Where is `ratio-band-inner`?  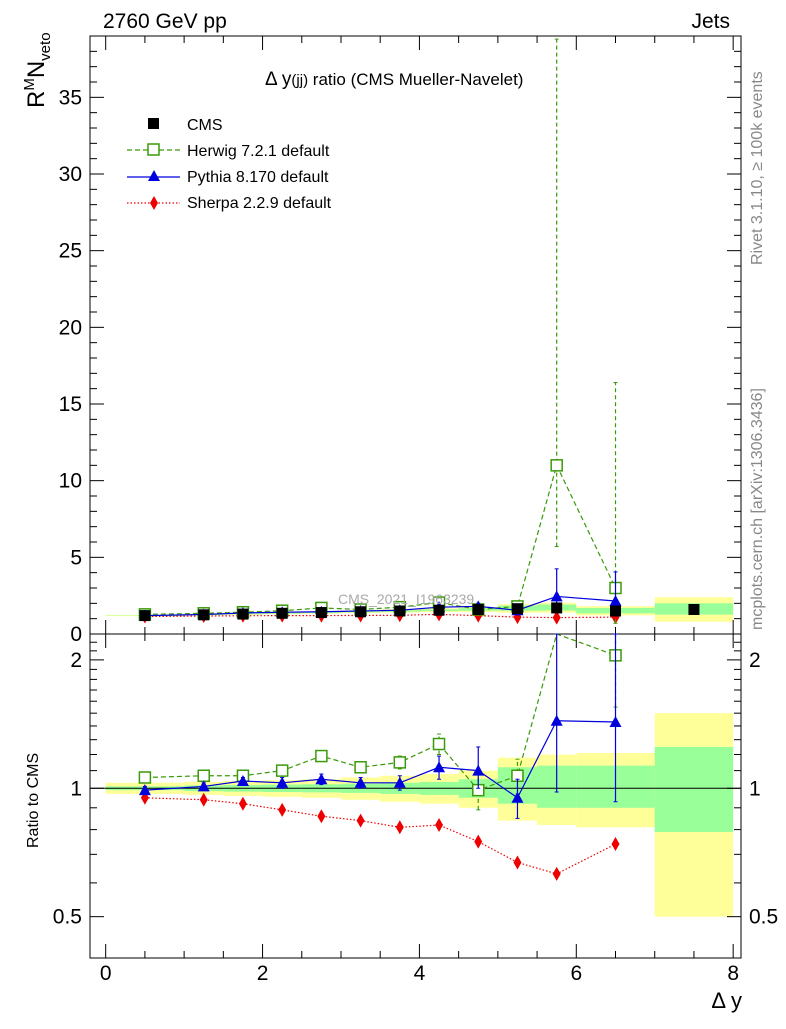
ratio-band-inner is located at coordinates (694, 789).